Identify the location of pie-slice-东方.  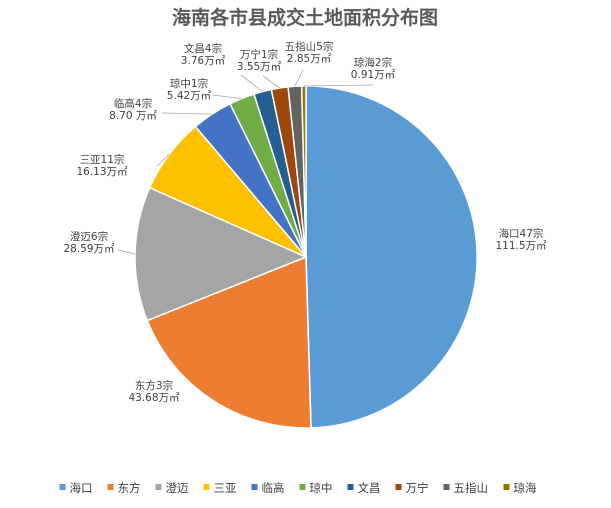
(229, 342).